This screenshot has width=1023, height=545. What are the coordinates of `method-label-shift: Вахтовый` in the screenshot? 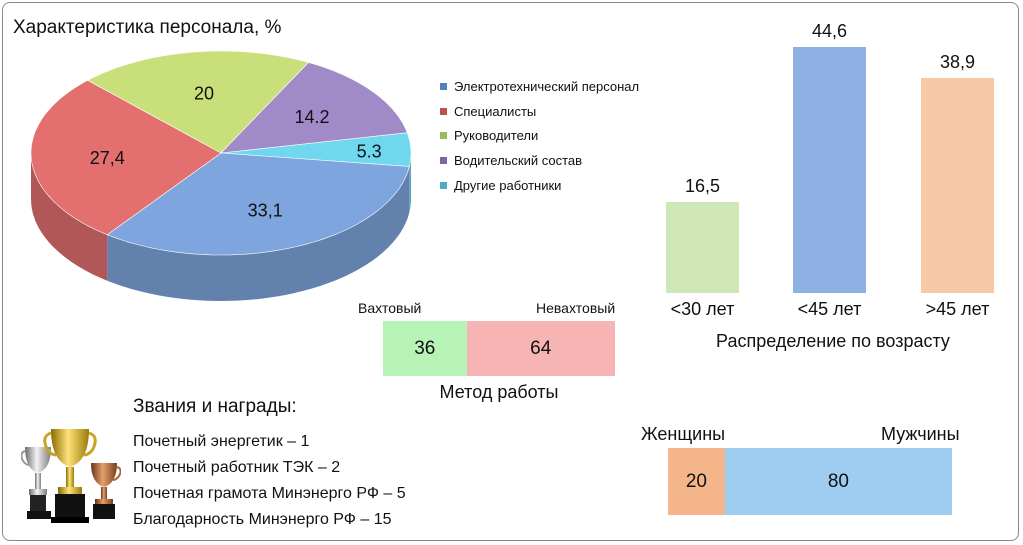 It's located at (390, 308).